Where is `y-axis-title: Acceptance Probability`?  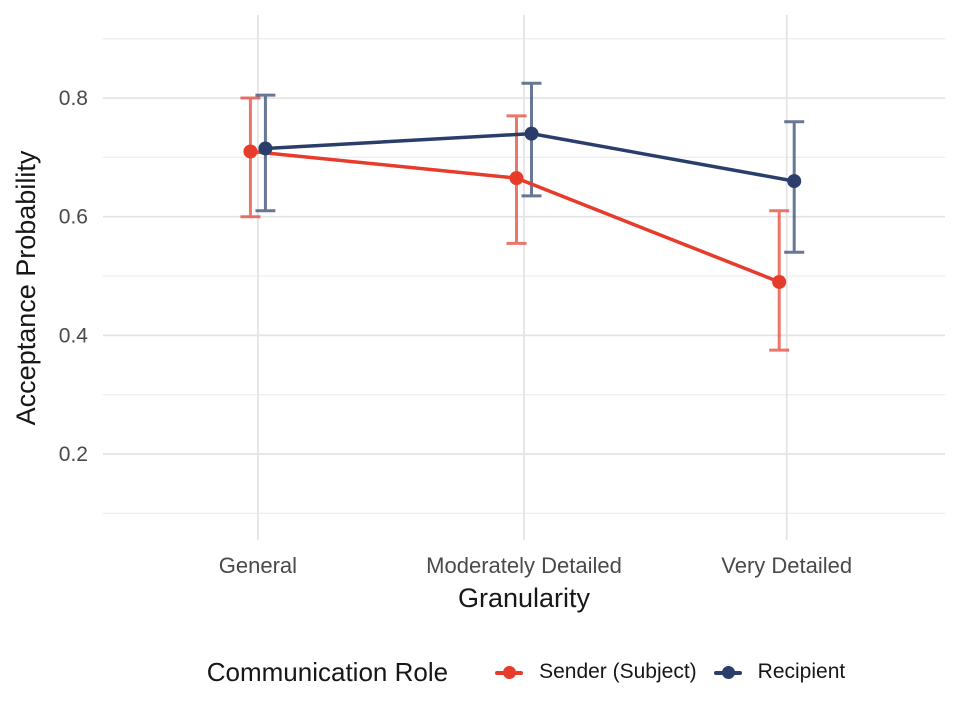 y-axis-title: Acceptance Probability is located at coordinates (26, 287).